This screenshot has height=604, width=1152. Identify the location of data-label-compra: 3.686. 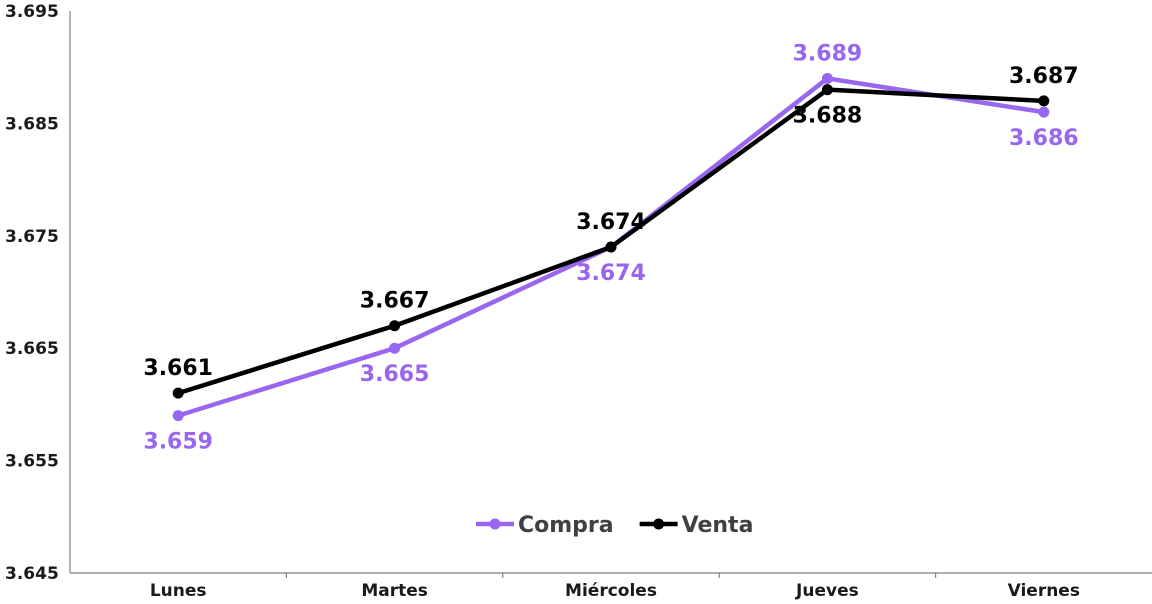
(1044, 138).